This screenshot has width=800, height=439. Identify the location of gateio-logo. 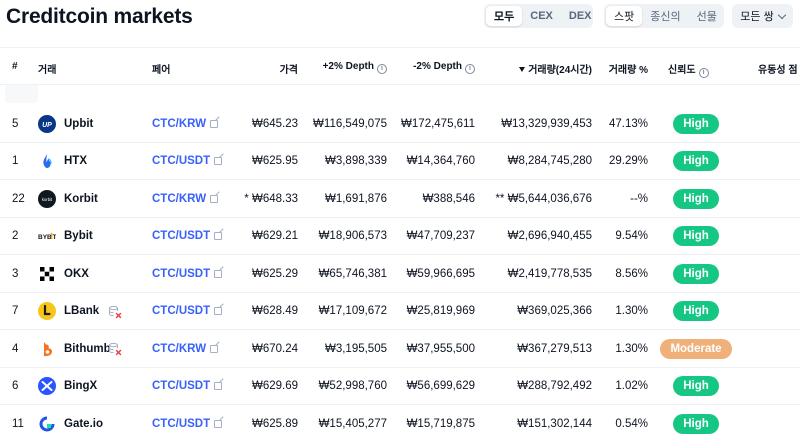
(47, 422).